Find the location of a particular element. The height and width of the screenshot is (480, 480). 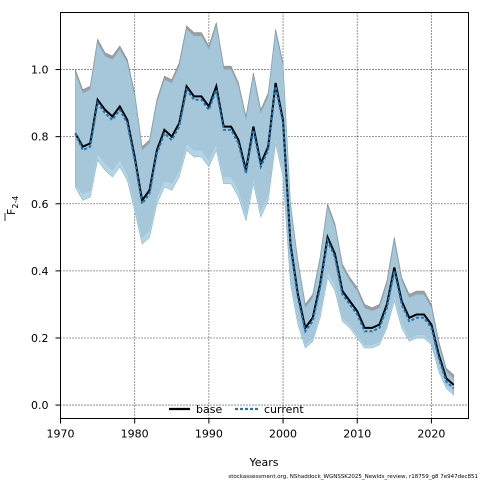

y-tick-label: 0.6 is located at coordinates (40, 204).